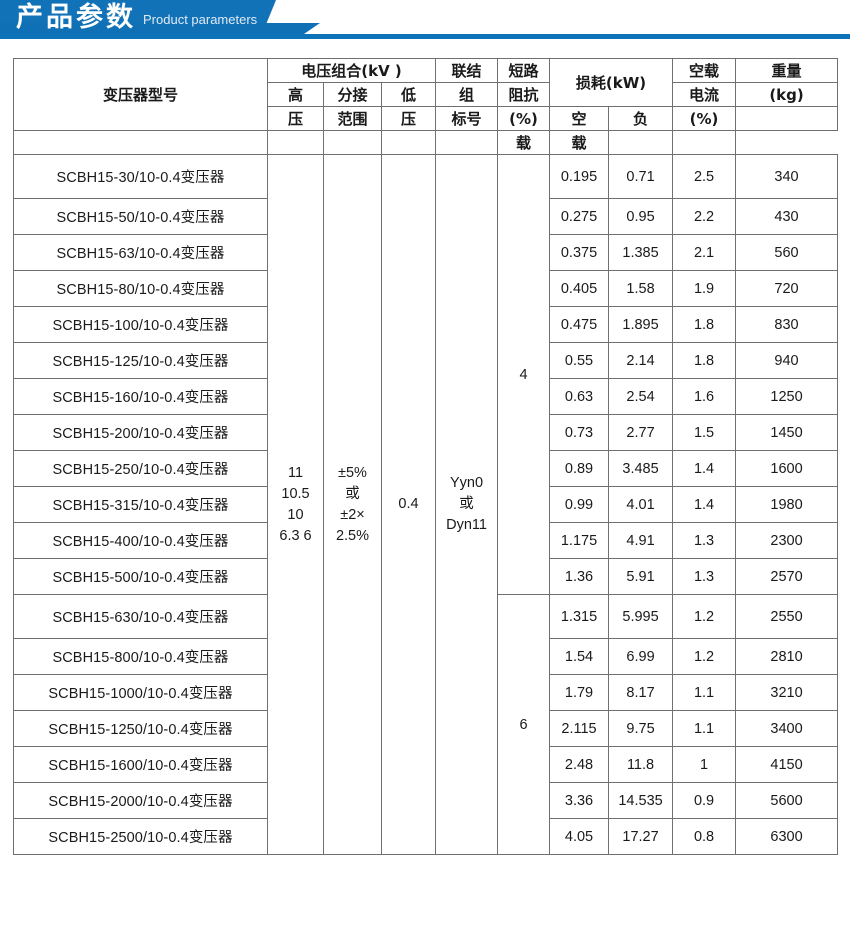  Describe the element at coordinates (140, 576) in the screenshot. I see `cell-model: SCBH15-500/10-0.4变压器` at that location.